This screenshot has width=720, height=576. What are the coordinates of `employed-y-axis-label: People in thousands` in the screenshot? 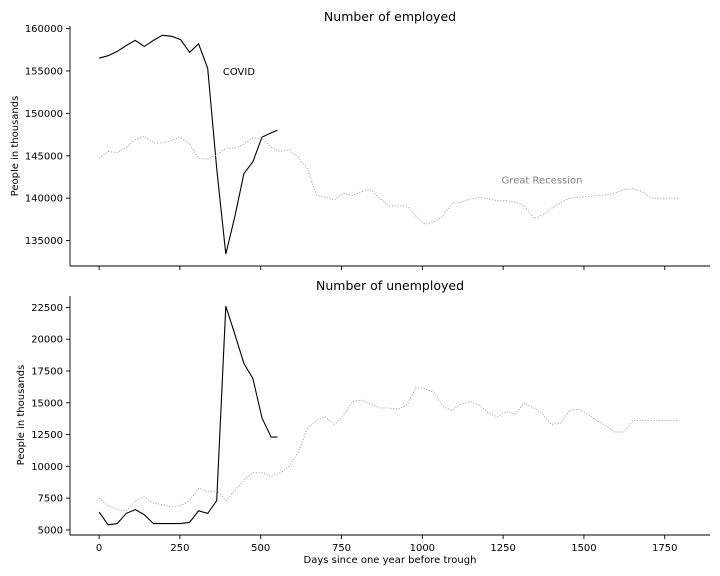 It's located at (15, 146).